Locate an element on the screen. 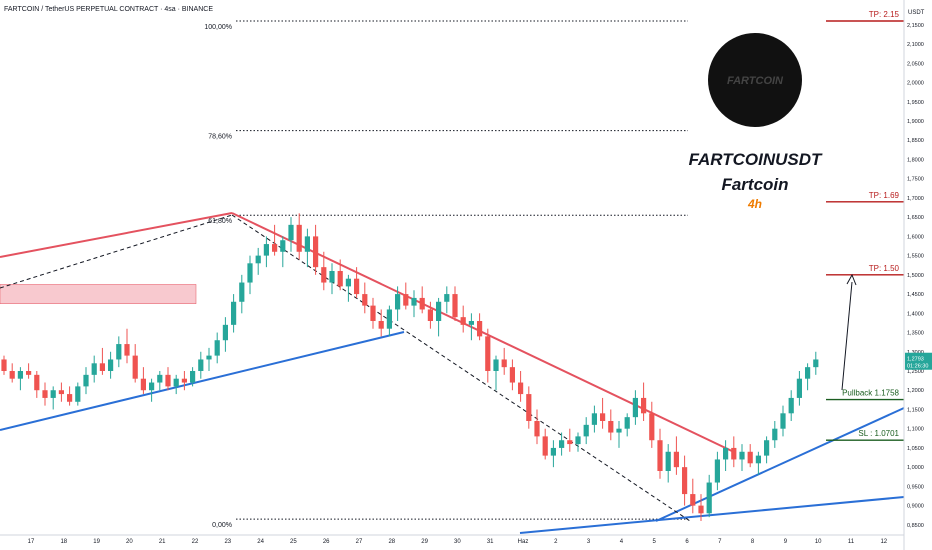 This screenshot has width=932, height=550. time-axis-label: 29 is located at coordinates (424, 542).